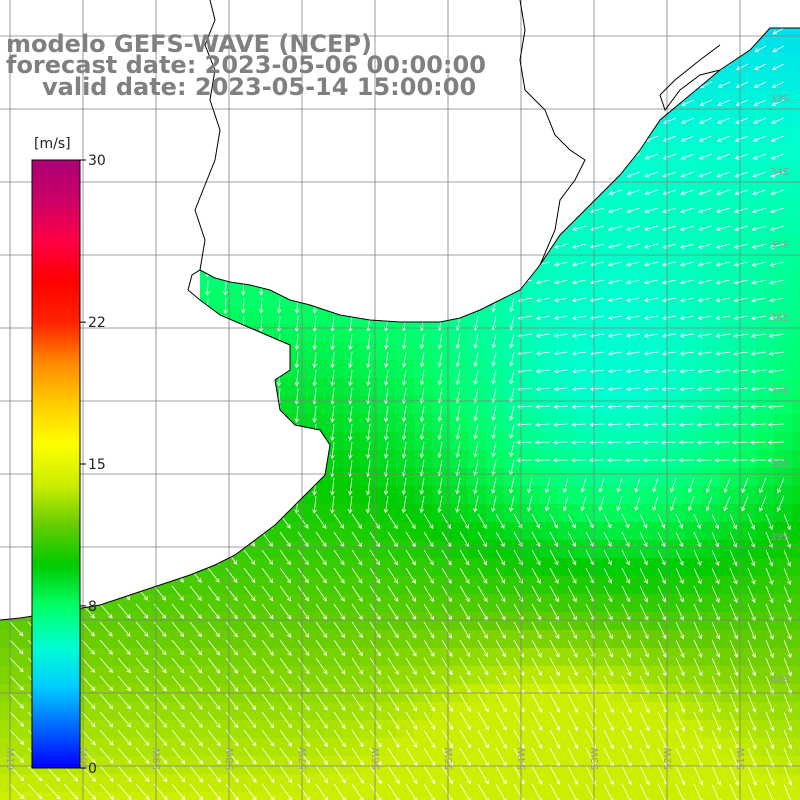 Image resolution: width=800 pixels, height=800 pixels. I want to click on colorbar-tick-label: 30, so click(97, 161).